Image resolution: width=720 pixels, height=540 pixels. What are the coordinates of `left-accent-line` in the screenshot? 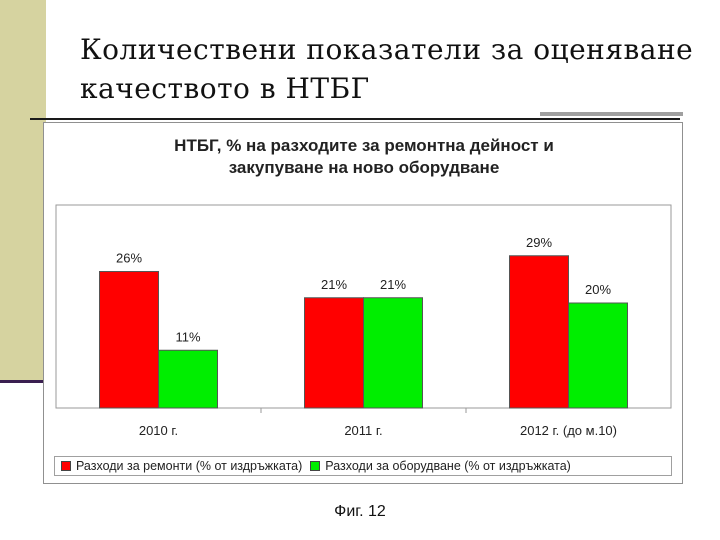 It's located at (29, 381).